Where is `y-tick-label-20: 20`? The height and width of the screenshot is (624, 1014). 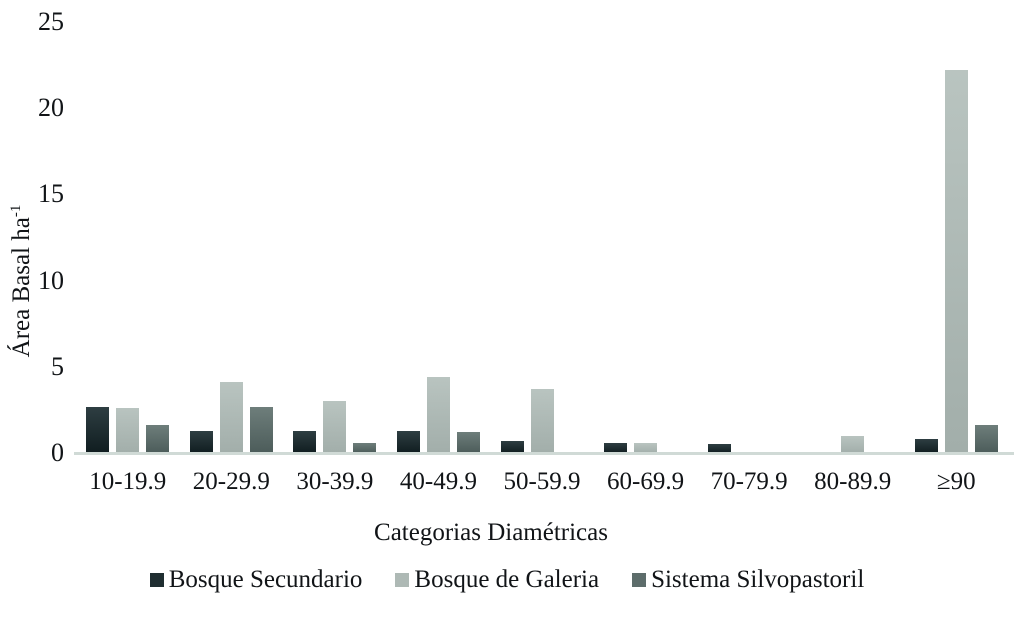 y-tick-label-20: 20 is located at coordinates (51, 108).